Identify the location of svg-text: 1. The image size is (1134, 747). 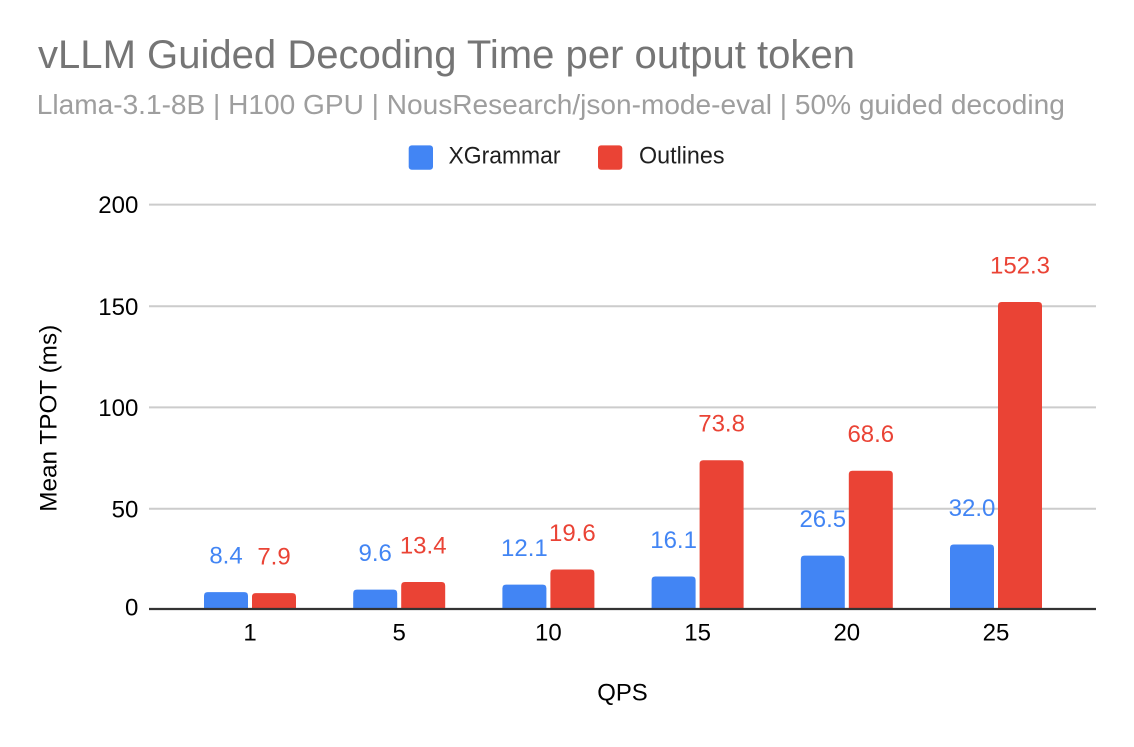
(249, 632).